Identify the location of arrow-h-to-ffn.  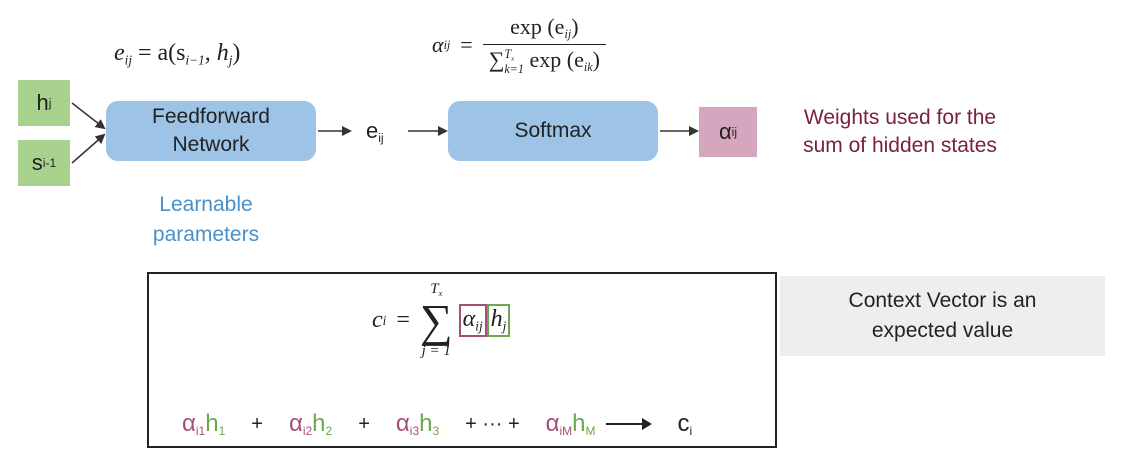
(88, 116).